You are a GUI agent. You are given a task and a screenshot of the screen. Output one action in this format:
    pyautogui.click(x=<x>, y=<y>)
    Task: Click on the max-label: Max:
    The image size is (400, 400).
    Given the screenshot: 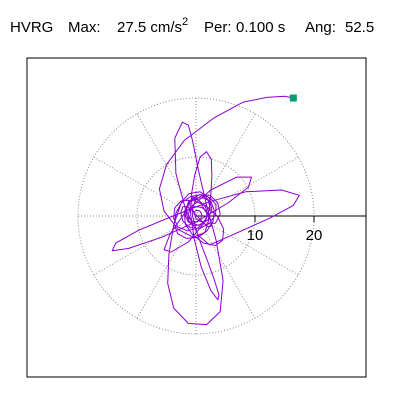 What is the action you would take?
    pyautogui.click(x=84, y=27)
    